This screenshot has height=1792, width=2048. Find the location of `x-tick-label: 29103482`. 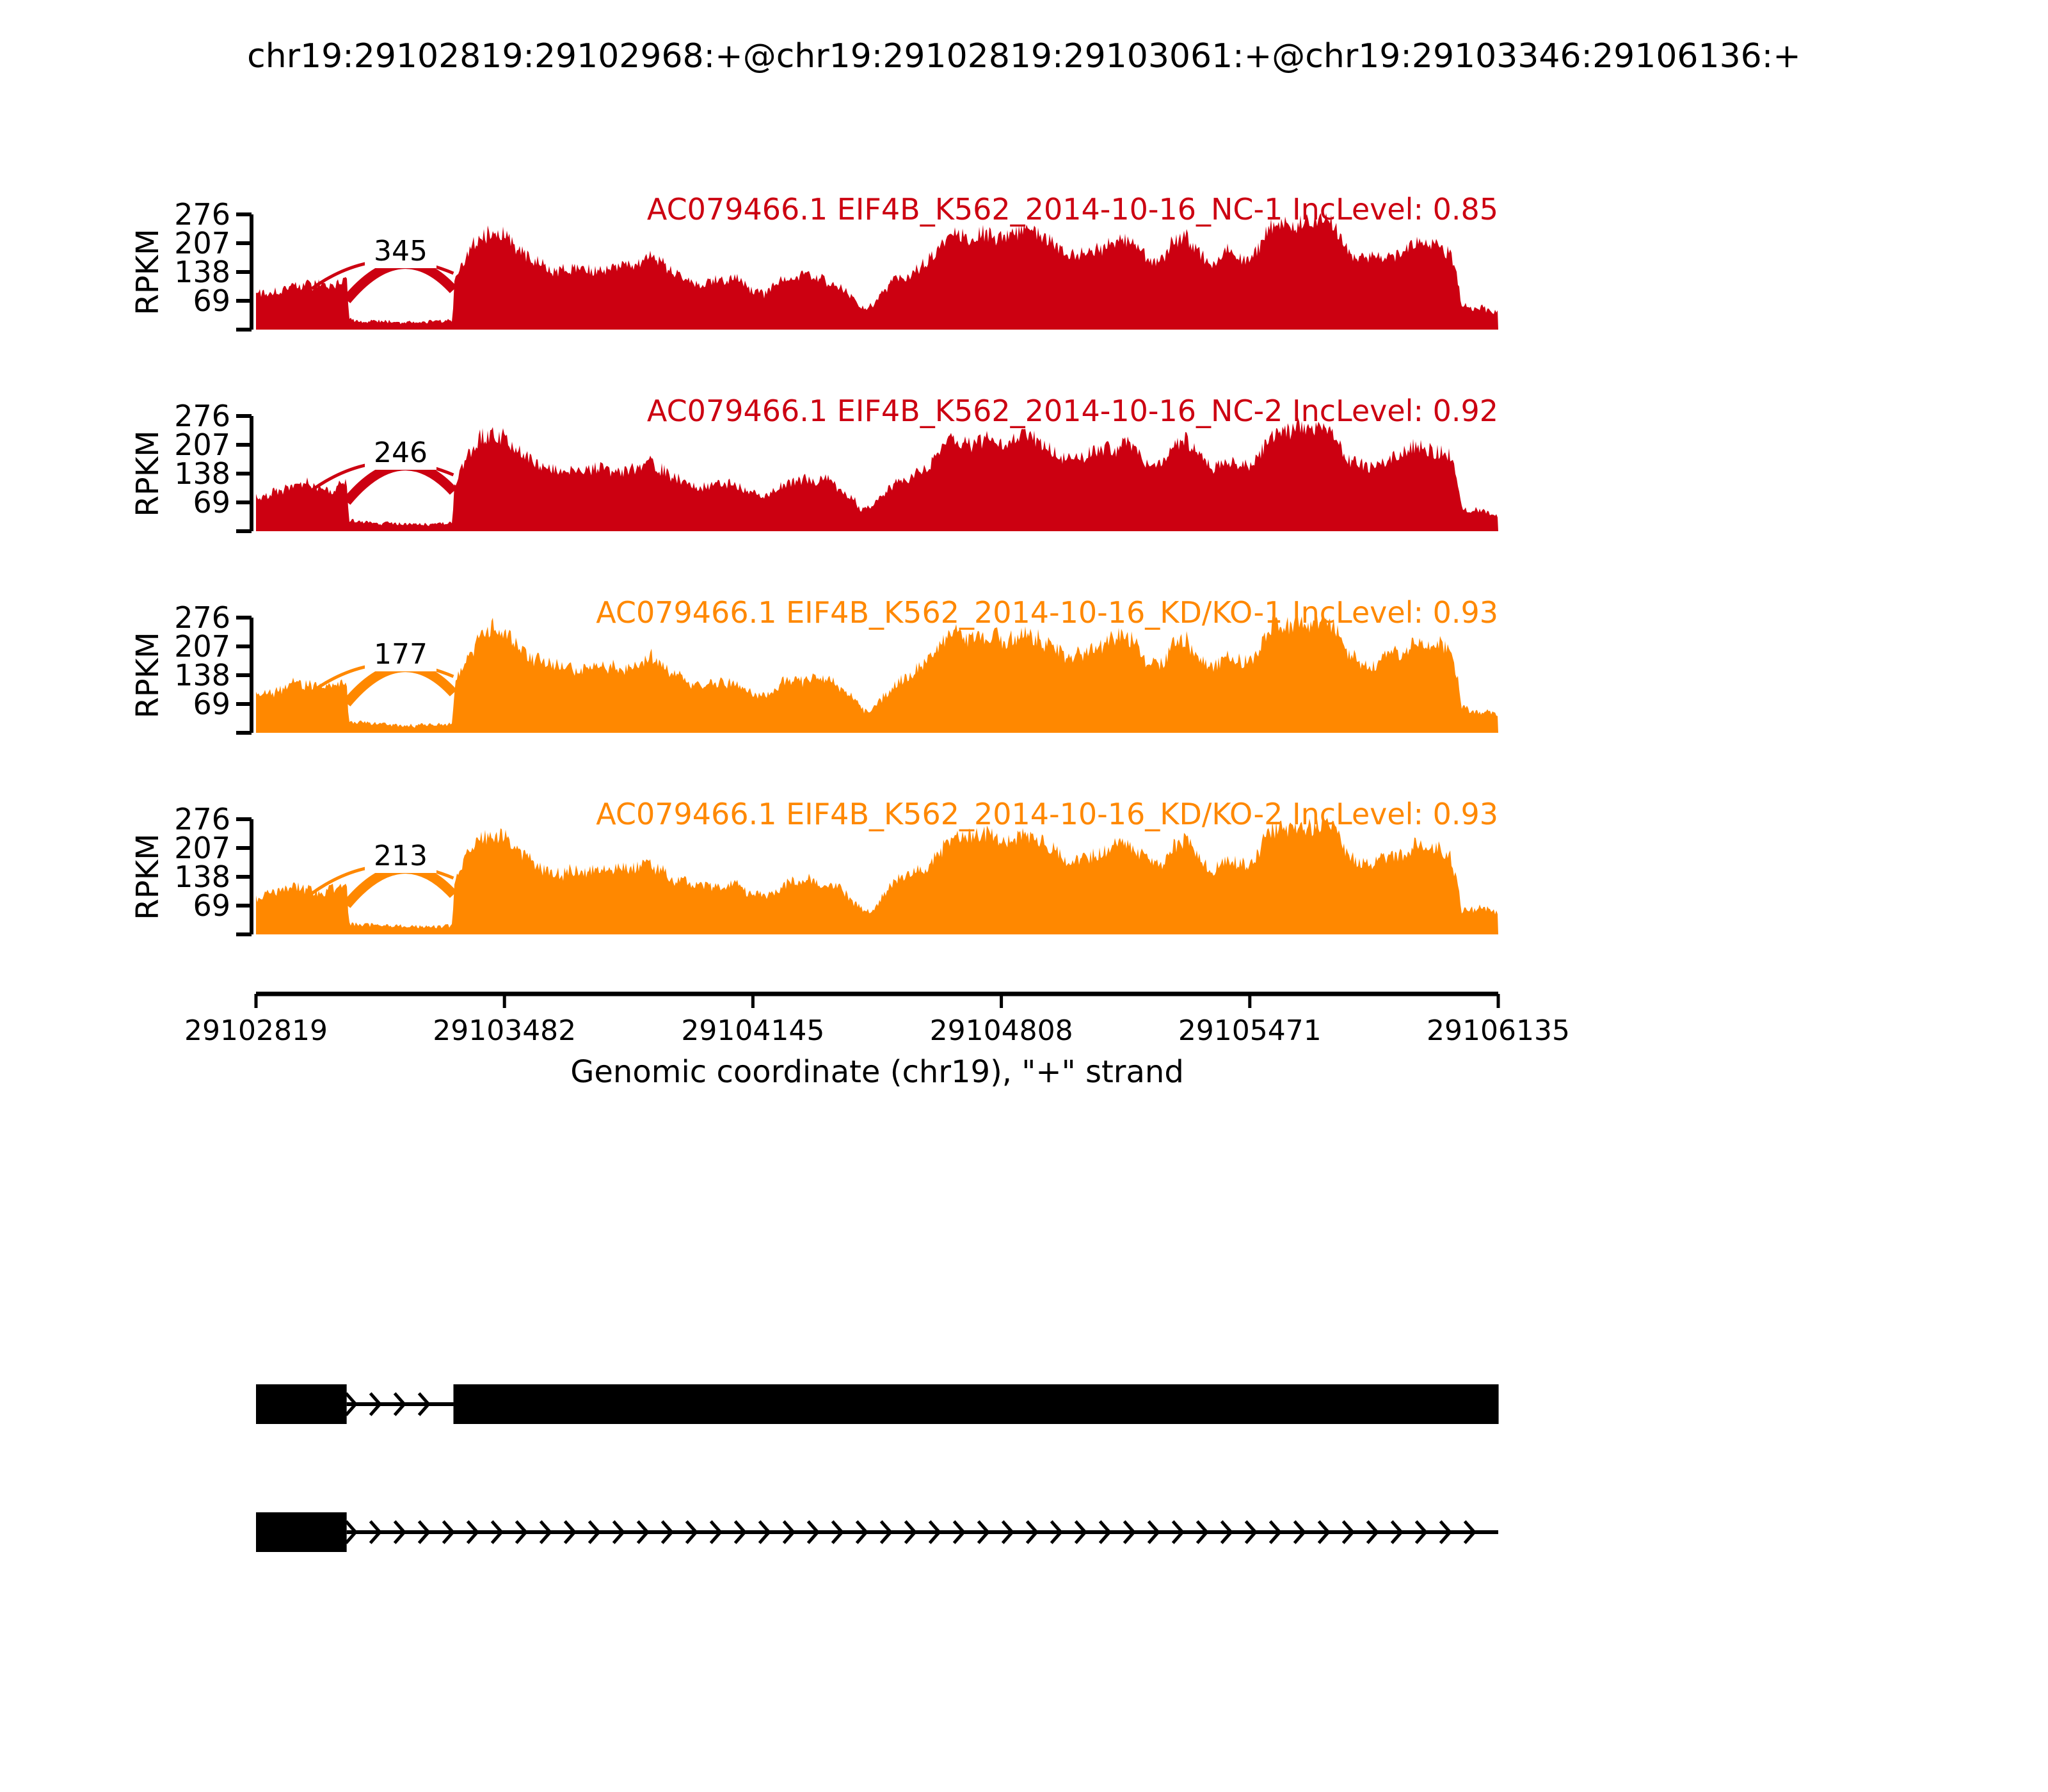

x-tick-label: 29103482 is located at coordinates (504, 1030).